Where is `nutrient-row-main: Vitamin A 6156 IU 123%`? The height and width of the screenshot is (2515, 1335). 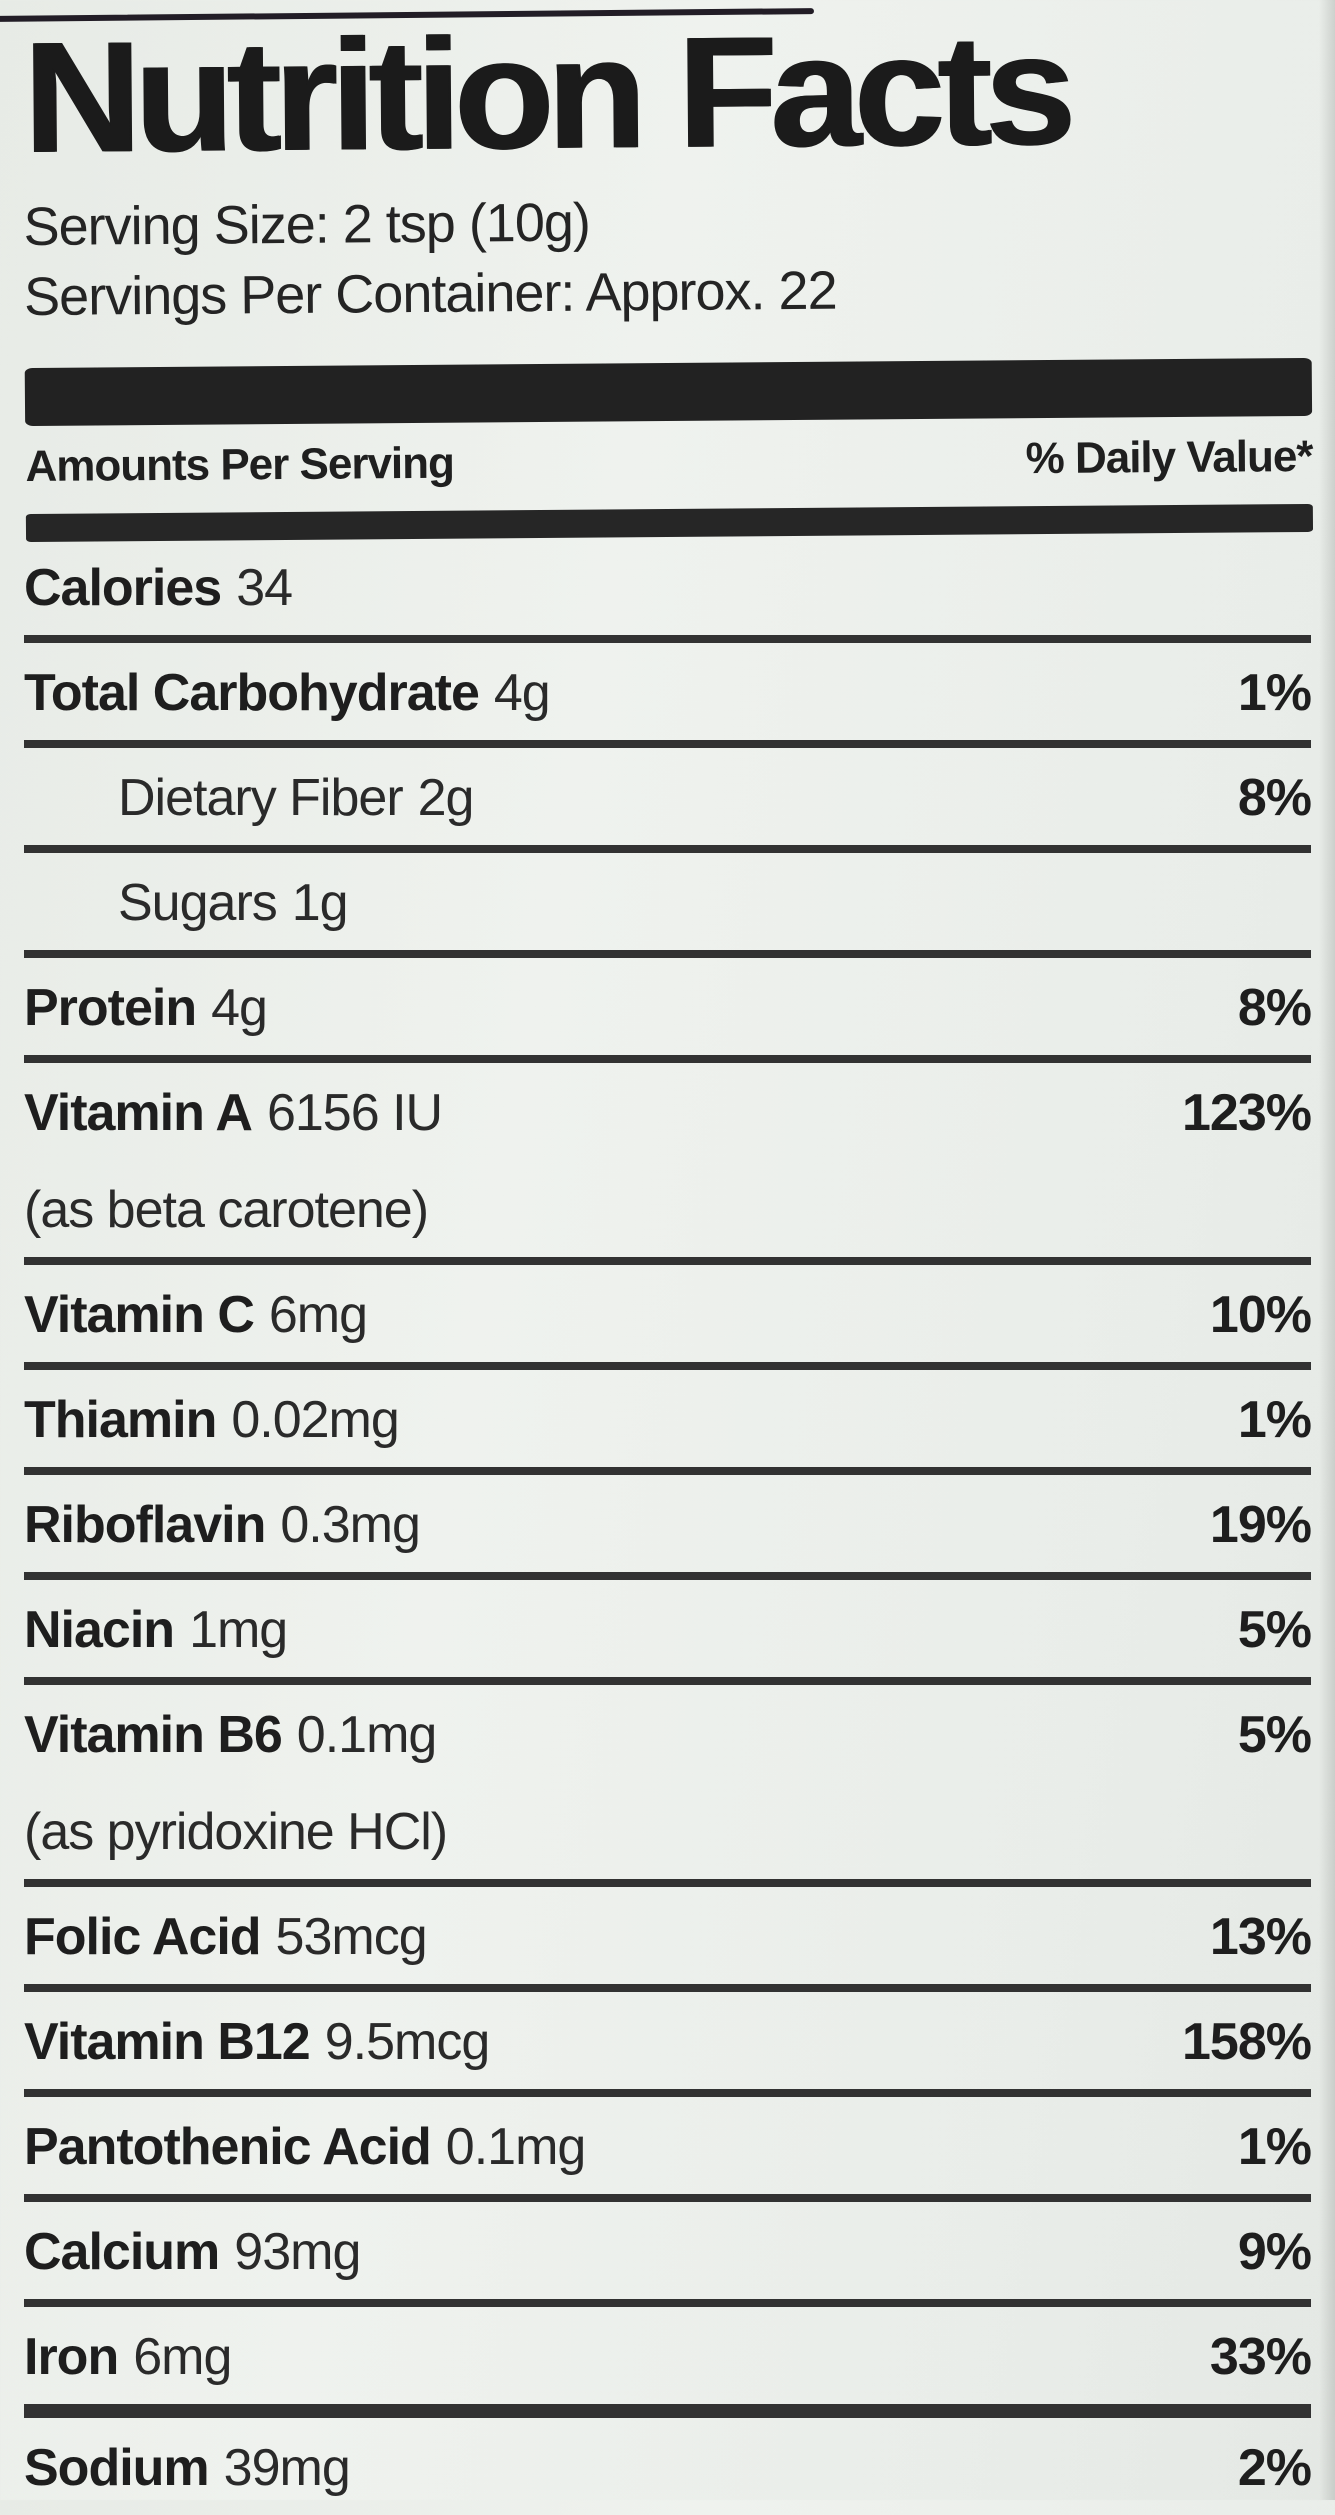 nutrient-row-main: Vitamin A 6156 IU 123% is located at coordinates (668, 1113).